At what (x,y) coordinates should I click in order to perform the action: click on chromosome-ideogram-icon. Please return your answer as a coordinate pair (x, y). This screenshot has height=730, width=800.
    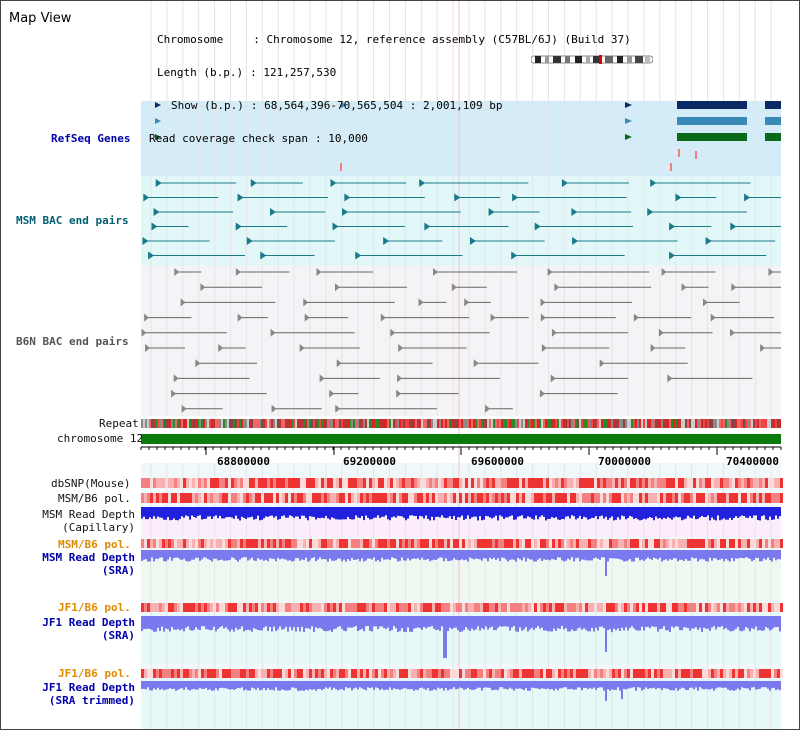
    Looking at the image, I should click on (592, 59).